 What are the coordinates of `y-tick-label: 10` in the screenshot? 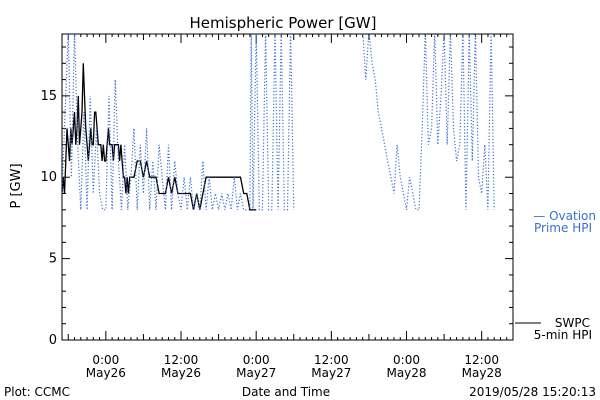 It's located at (48, 177).